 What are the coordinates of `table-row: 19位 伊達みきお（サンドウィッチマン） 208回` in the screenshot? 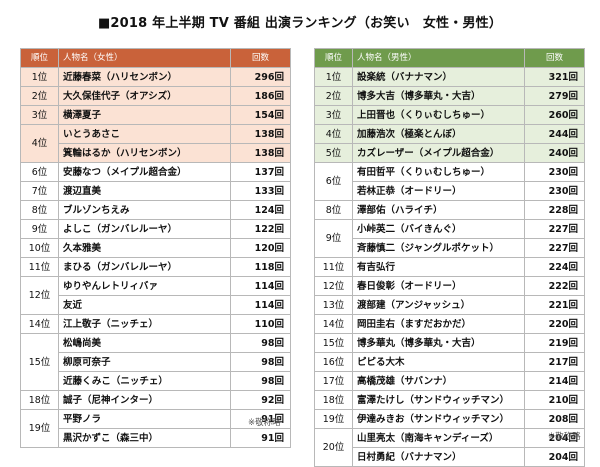 It's located at (449, 419).